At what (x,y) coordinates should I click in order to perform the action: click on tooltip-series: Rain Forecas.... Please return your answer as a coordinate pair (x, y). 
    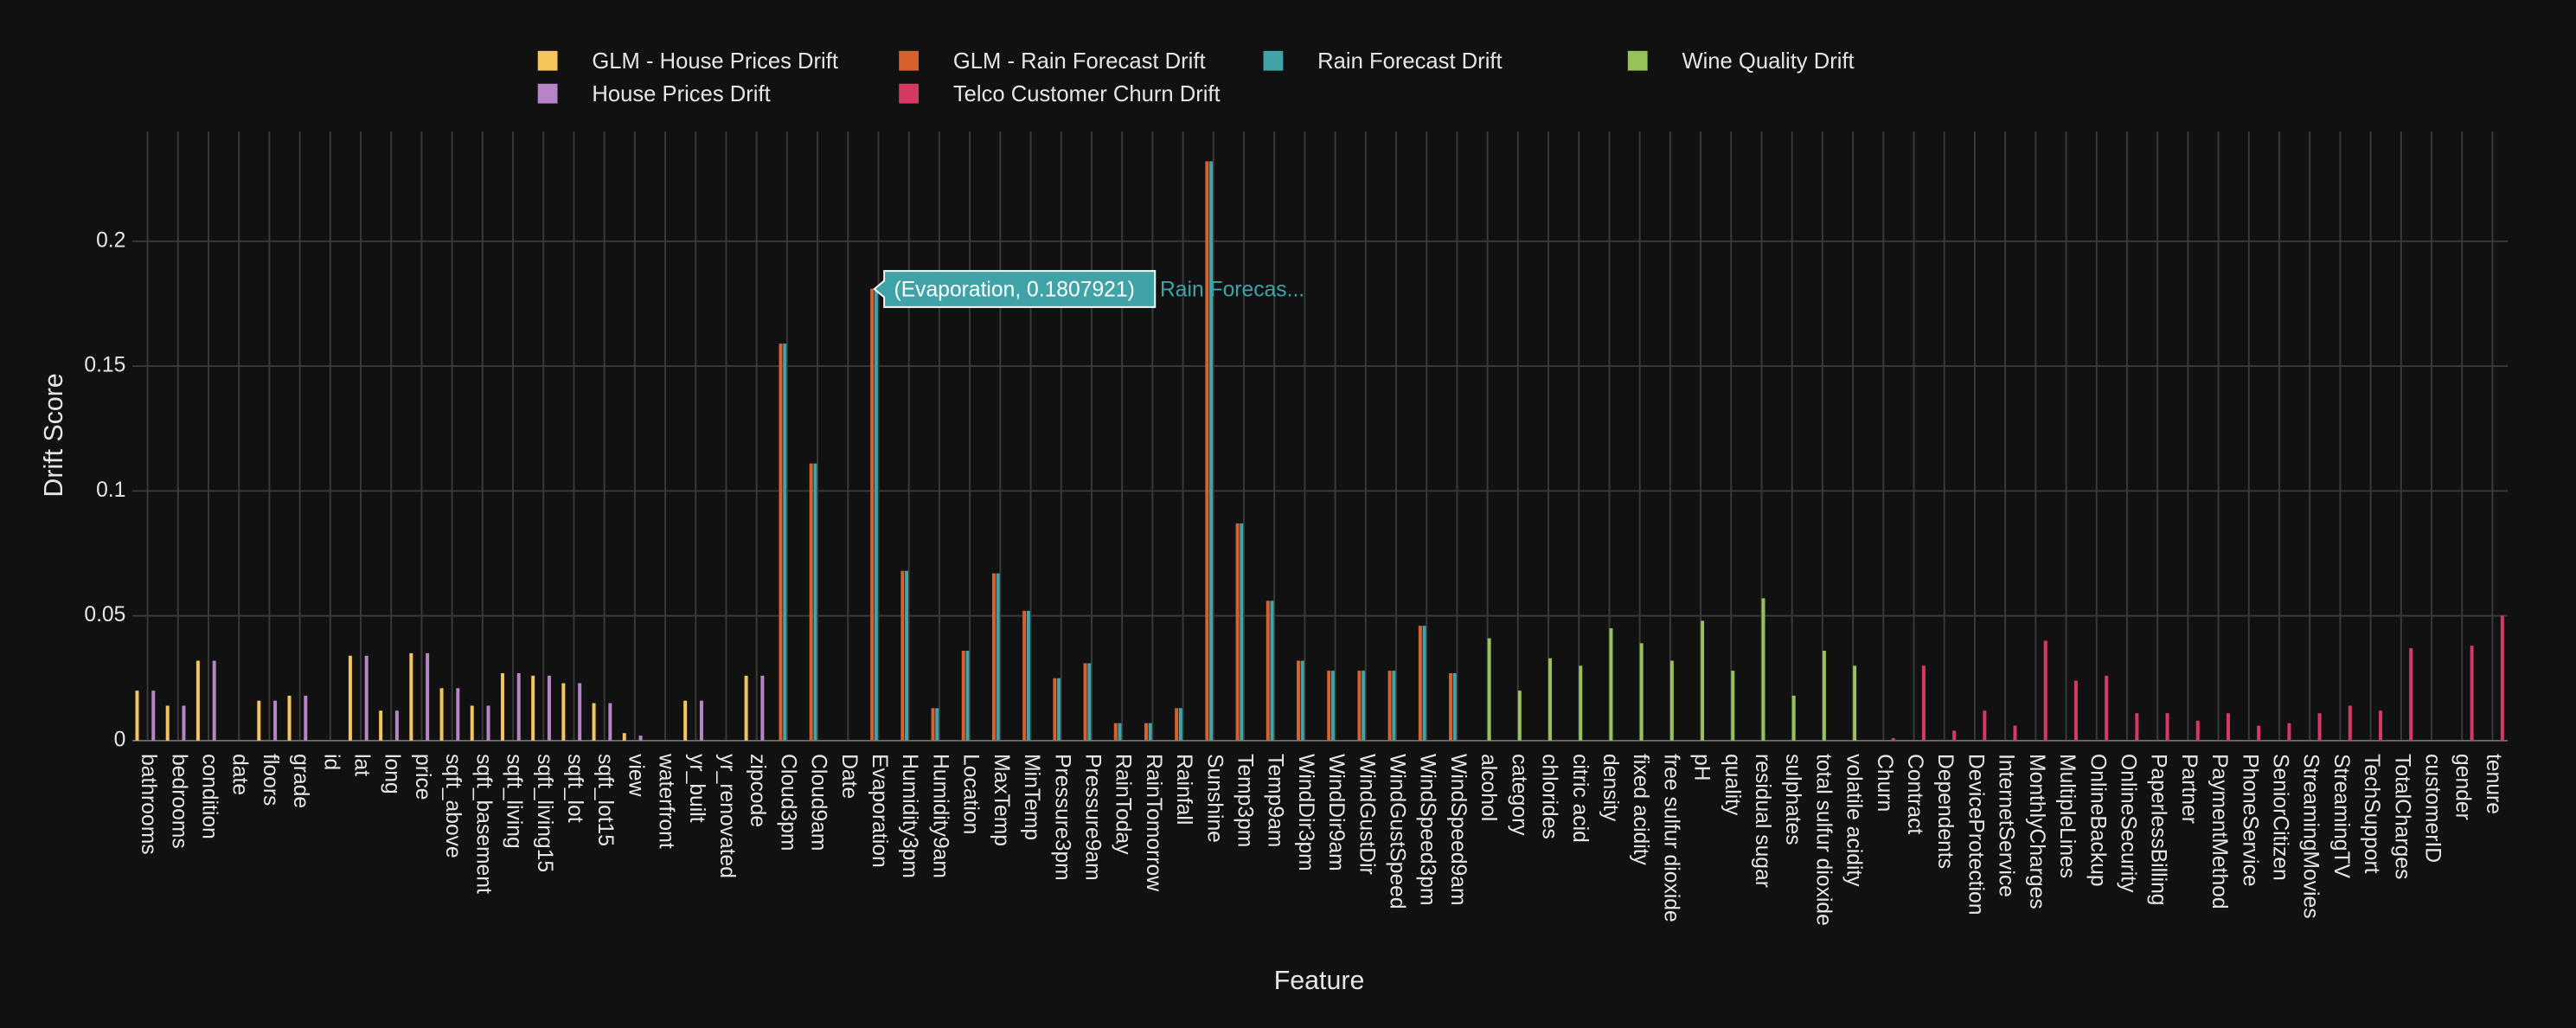
    Looking at the image, I should click on (1232, 289).